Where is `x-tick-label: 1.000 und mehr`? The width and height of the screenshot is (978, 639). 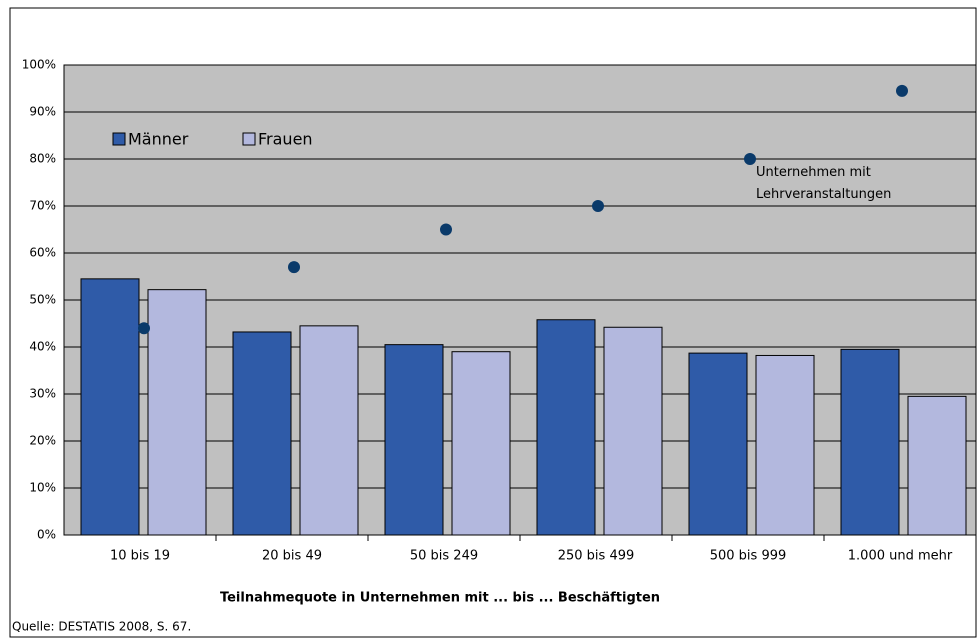
x-tick-label: 1.000 und mehr is located at coordinates (900, 556).